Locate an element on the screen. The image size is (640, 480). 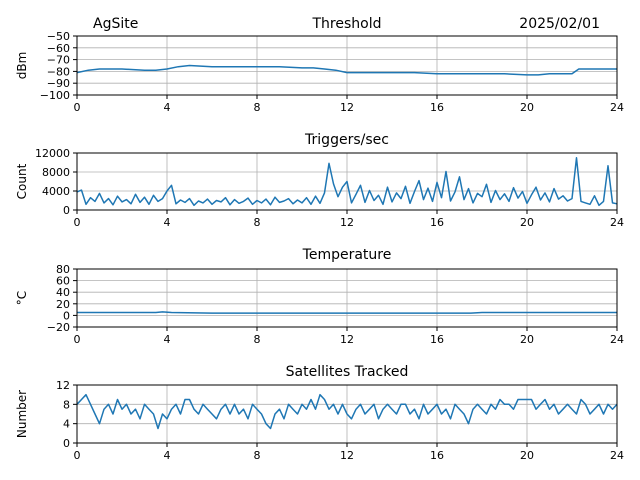
y-tick-label: −70 is located at coordinates (58, 60).